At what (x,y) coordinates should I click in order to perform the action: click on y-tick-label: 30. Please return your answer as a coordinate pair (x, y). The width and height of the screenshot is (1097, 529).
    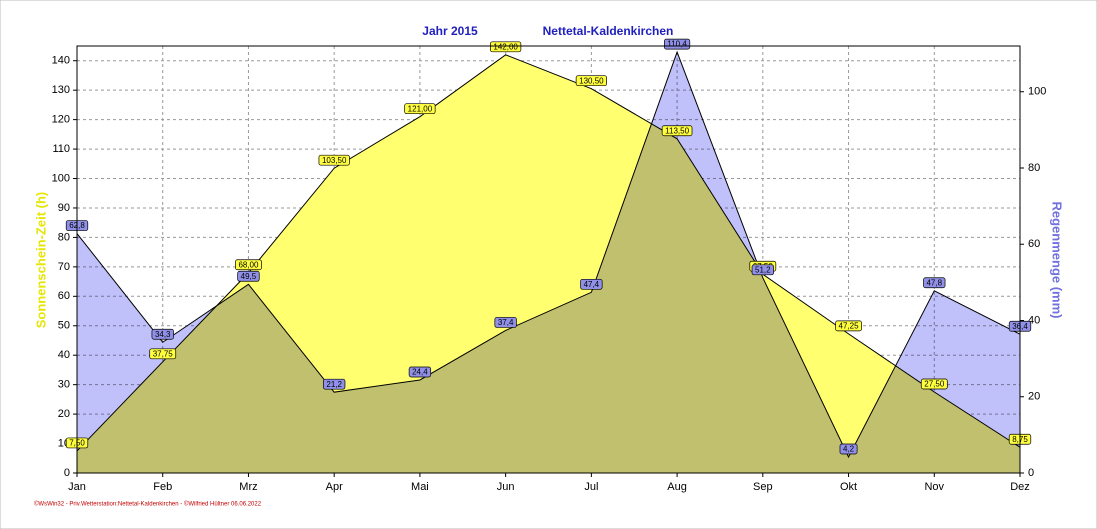
    Looking at the image, I should click on (64, 385).